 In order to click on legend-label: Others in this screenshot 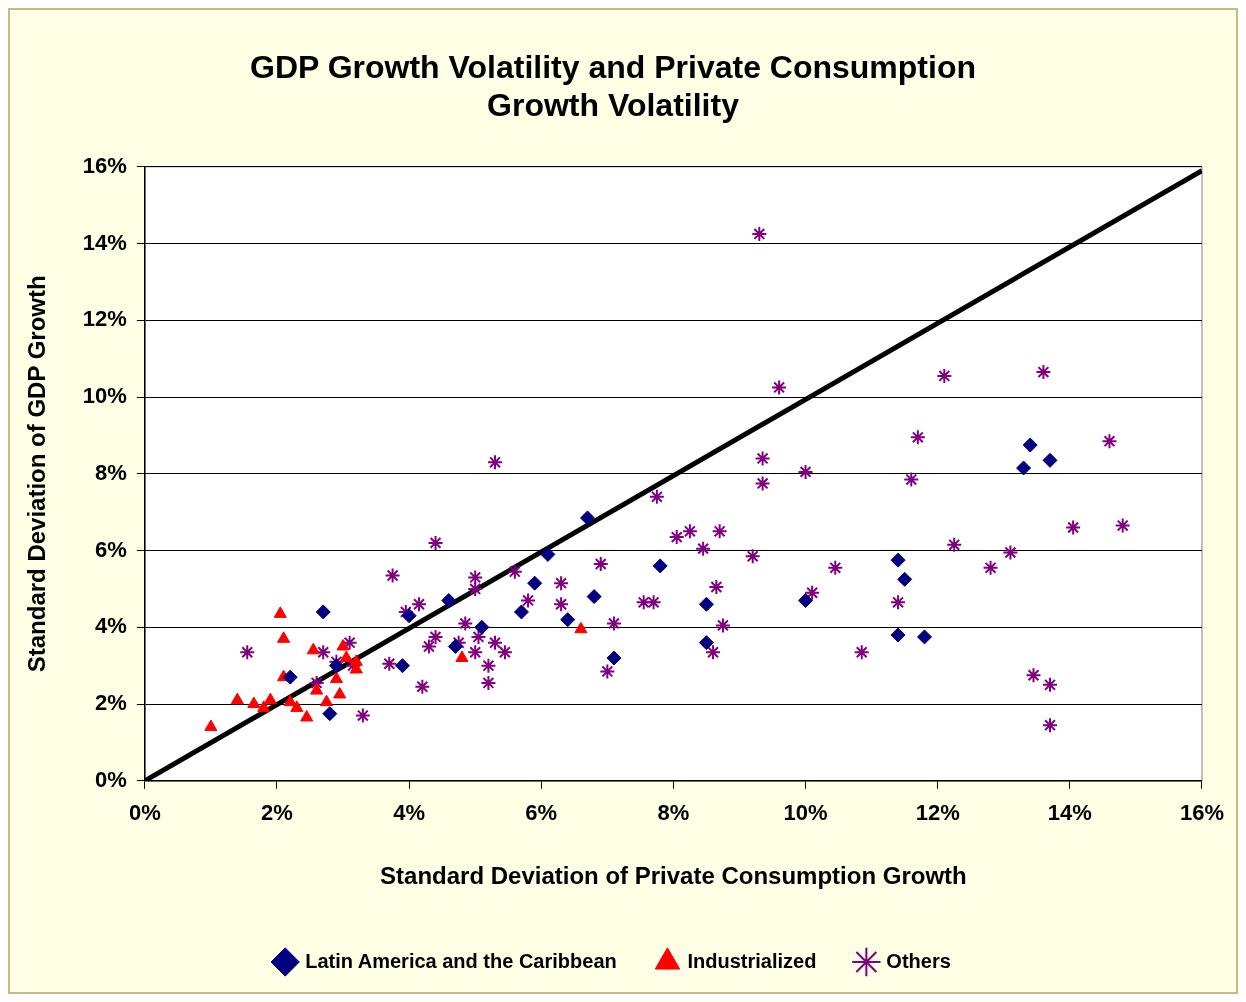, I will do `click(918, 960)`.